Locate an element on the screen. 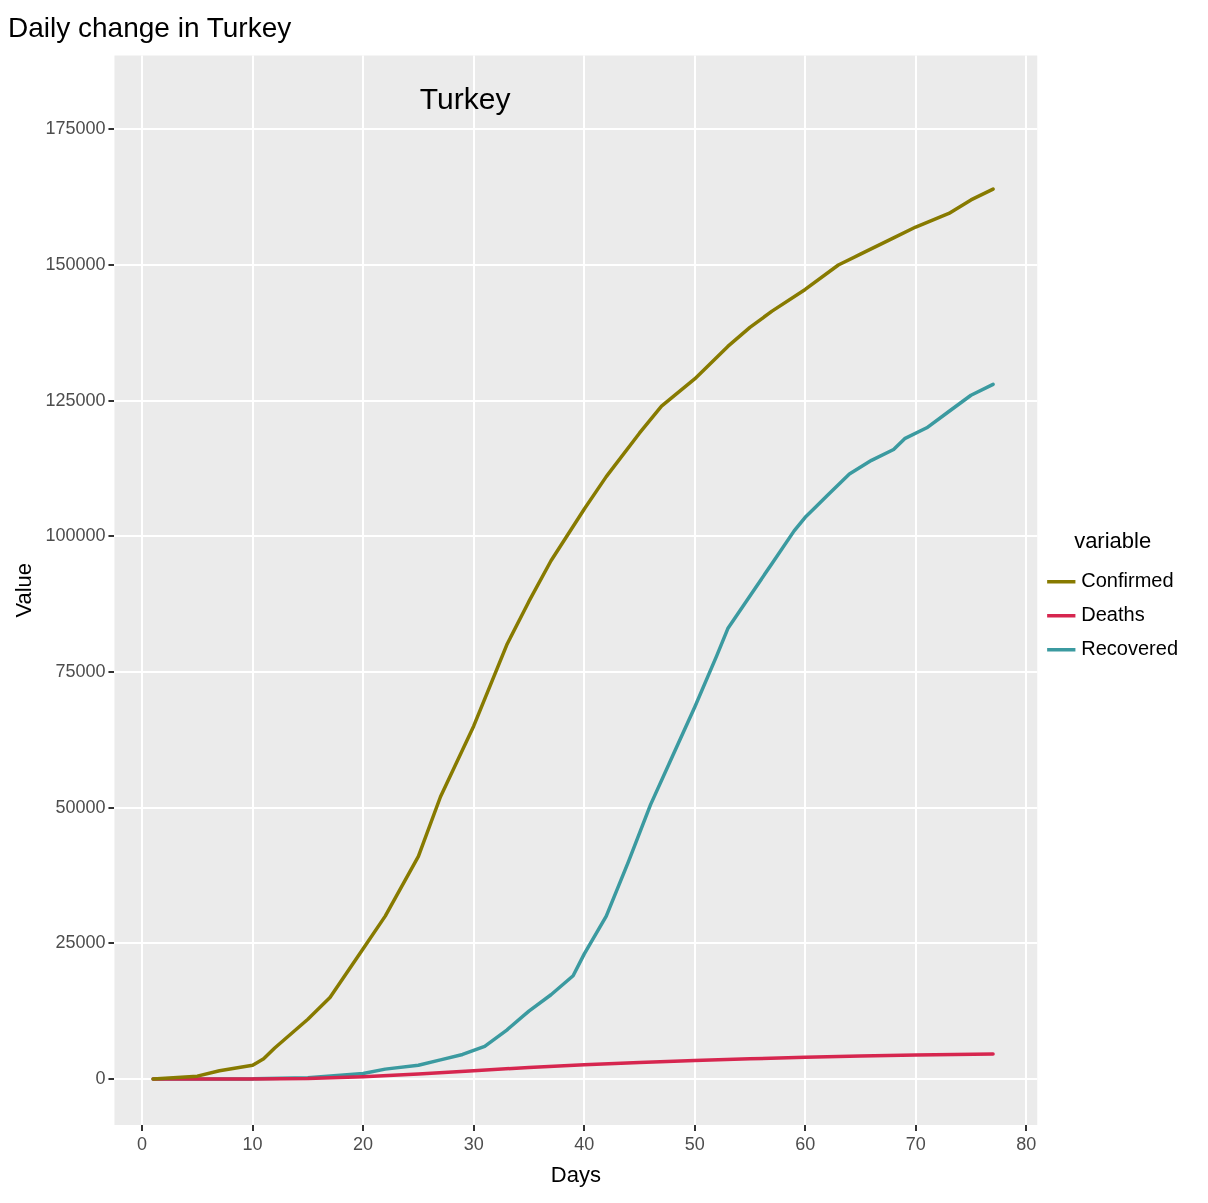 This screenshot has height=1203, width=1208. x-tick-label: 0 is located at coordinates (142, 1143).